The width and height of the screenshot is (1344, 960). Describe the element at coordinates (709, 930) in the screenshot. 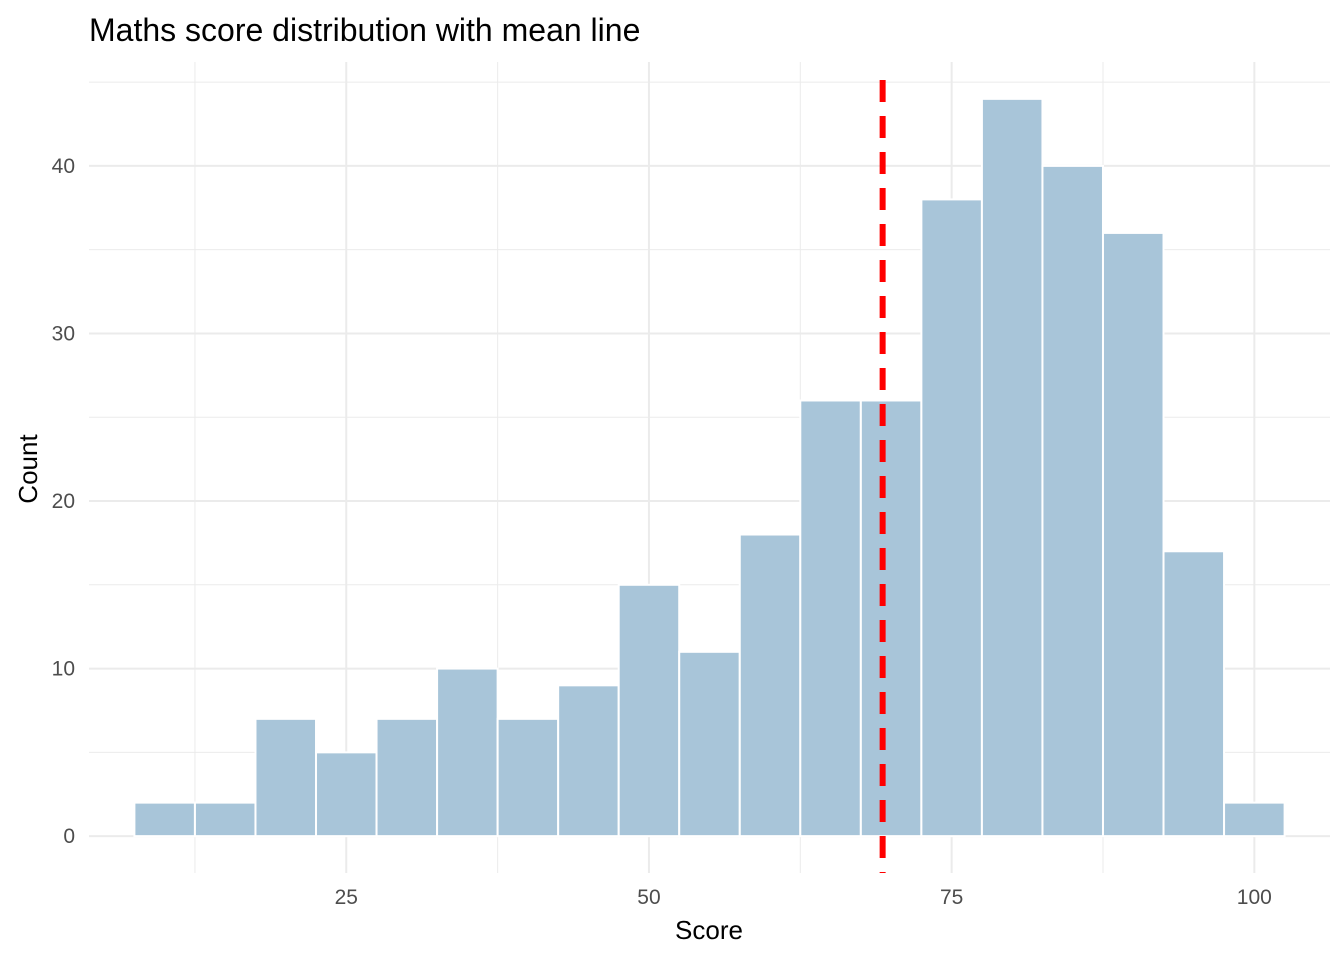

I see `x-axis-title: Score` at that location.